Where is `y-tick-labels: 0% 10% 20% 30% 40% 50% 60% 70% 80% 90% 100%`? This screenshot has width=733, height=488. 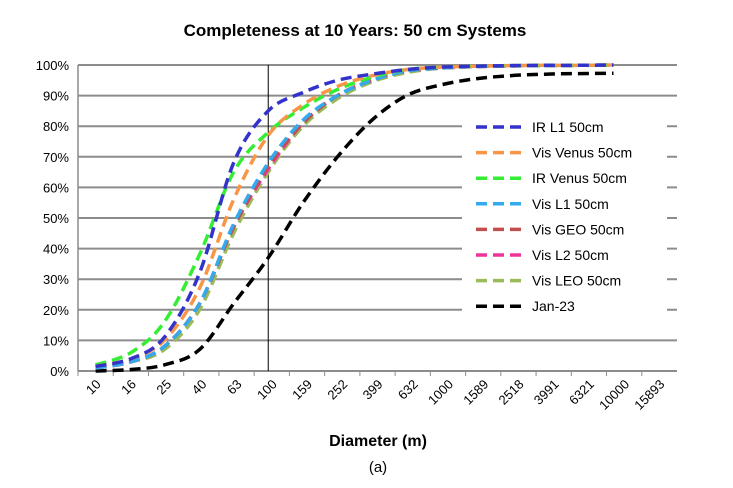 y-tick-labels: 0% 10% 20% 30% 40% 50% 60% 70% 80% 90% 100% is located at coordinates (53, 218).